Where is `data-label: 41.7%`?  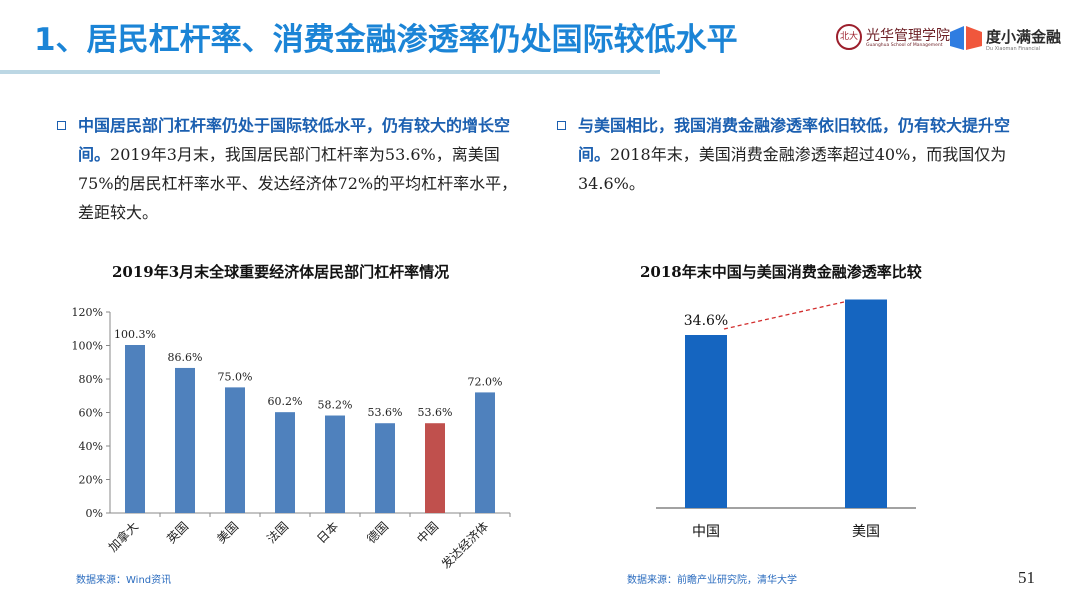
data-label: 41.7% is located at coordinates (866, 292).